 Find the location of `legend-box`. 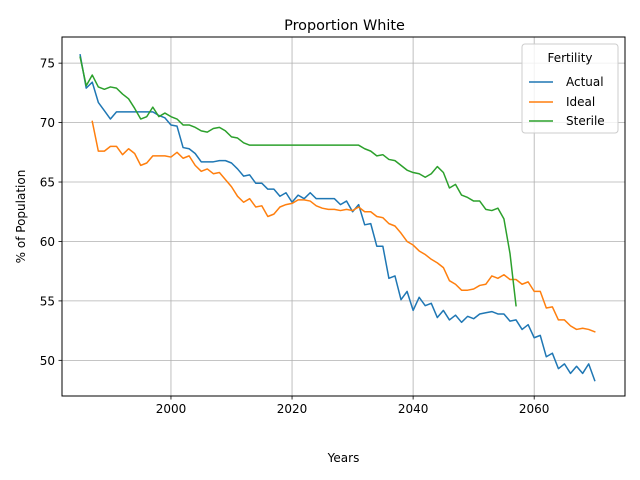

legend-box is located at coordinates (570, 88).